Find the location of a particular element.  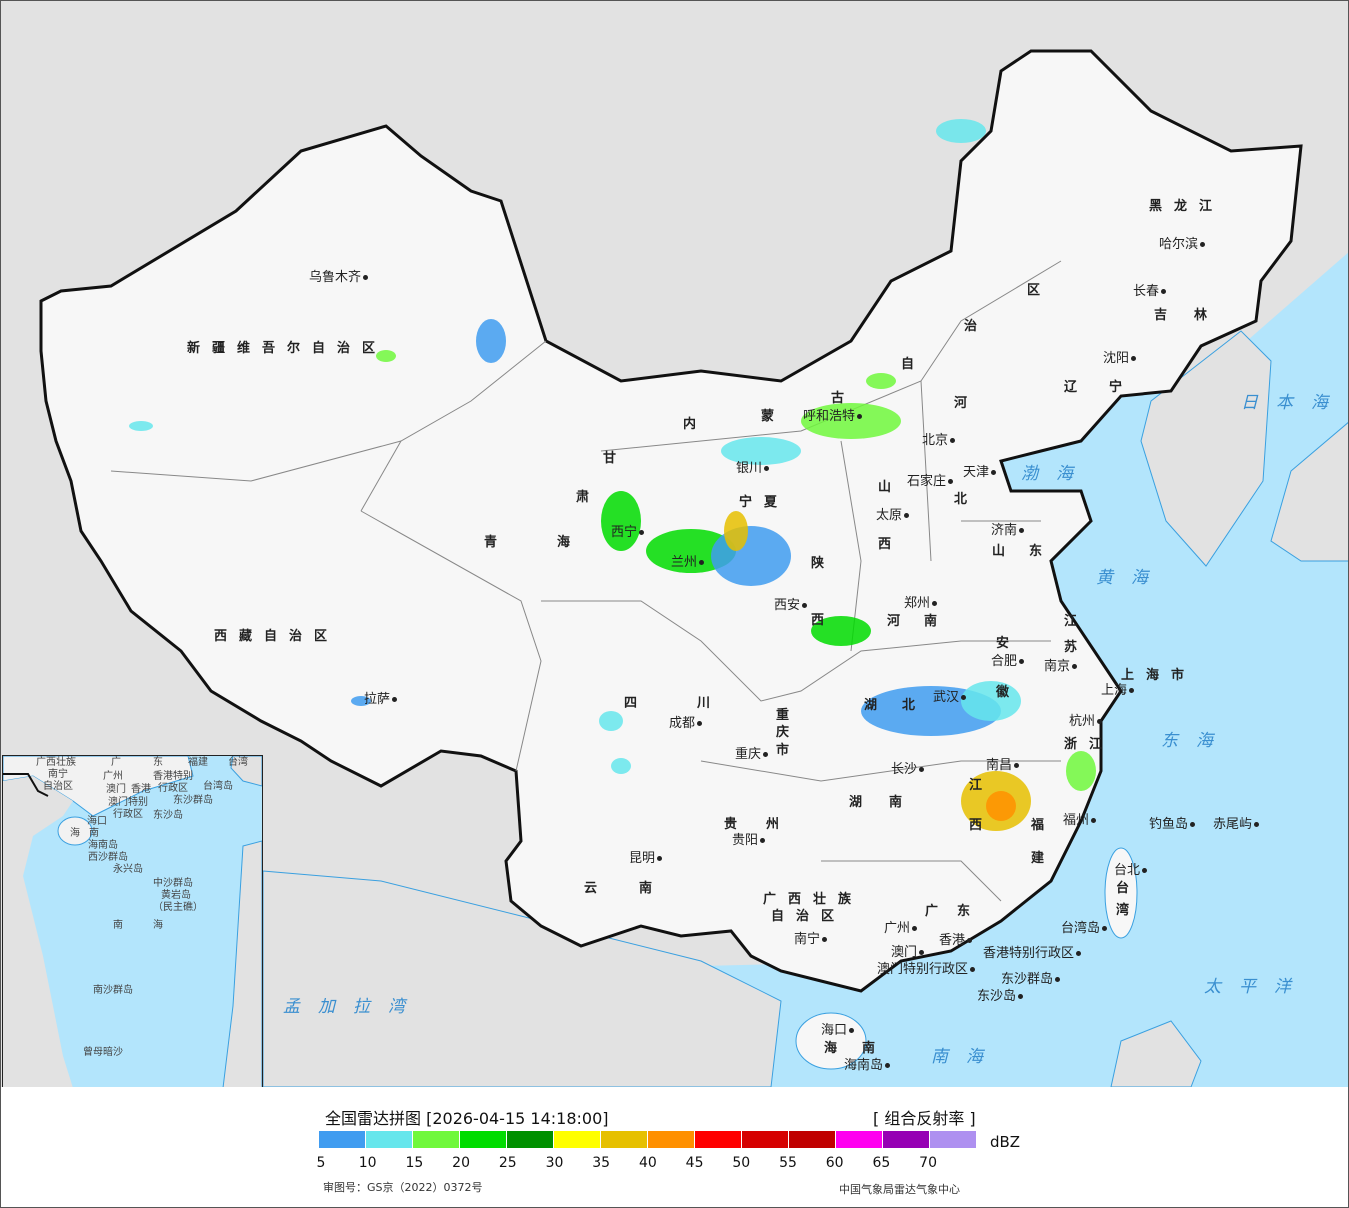

inset-hainan is located at coordinates (75, 831).